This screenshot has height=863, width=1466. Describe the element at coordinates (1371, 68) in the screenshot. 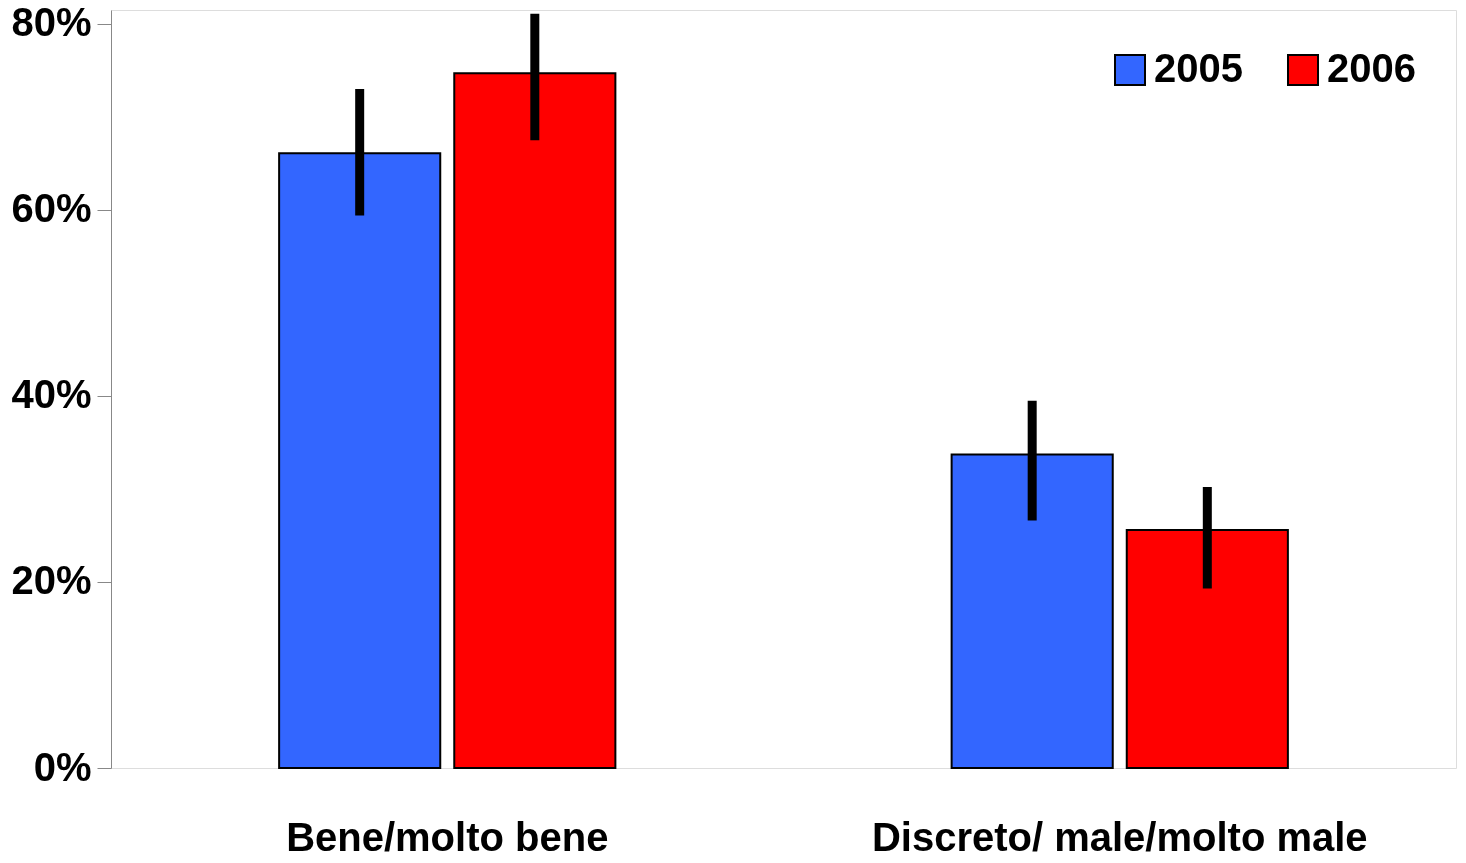

I see `legend-label: 2006` at that location.